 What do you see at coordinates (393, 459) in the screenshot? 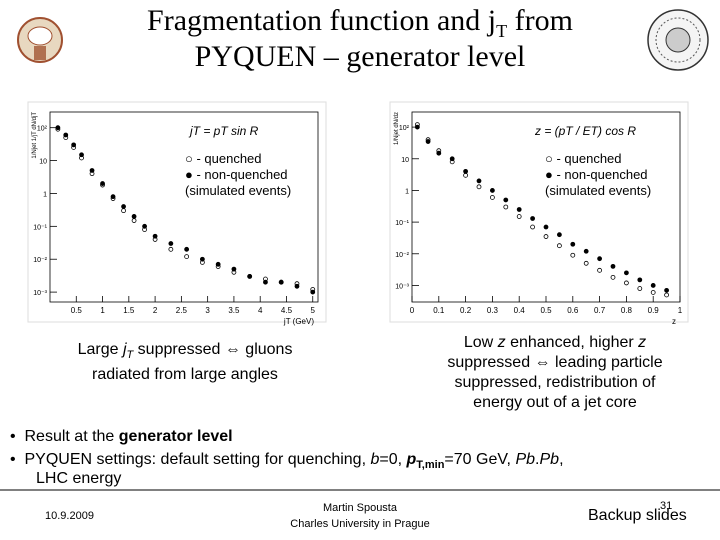
I see `bullet-text: =0,` at bounding box center [393, 459].